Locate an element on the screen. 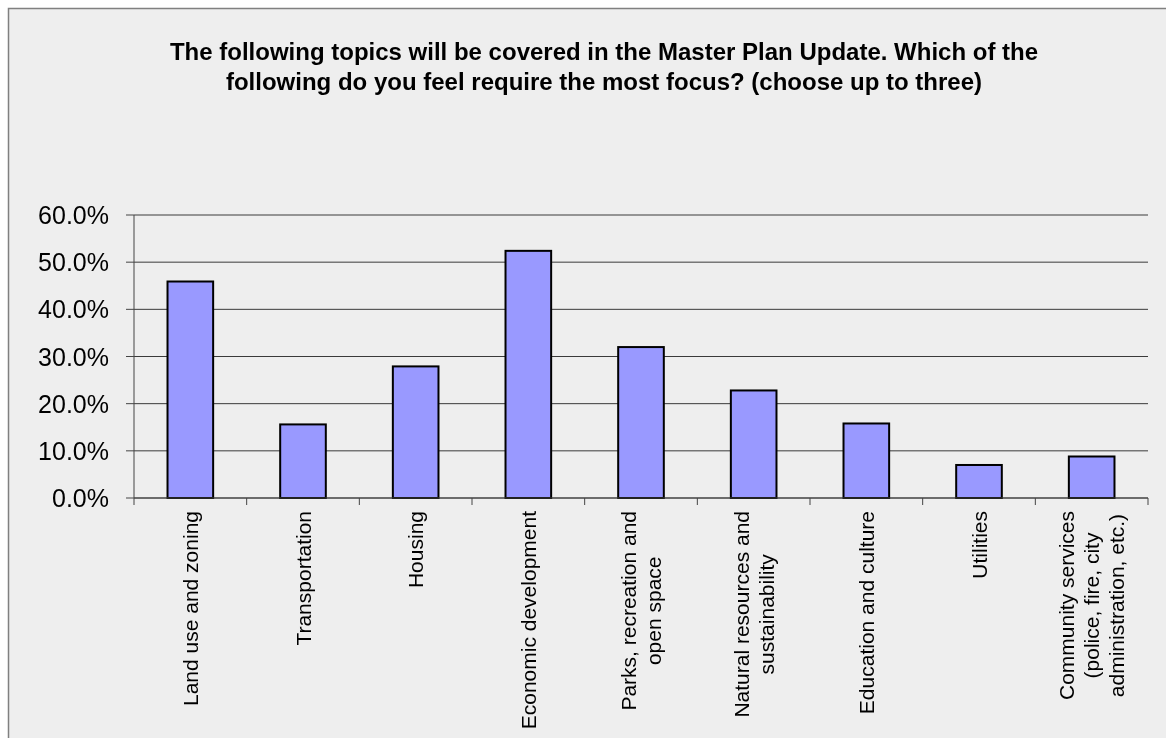  x-tick-label: Utilities is located at coordinates (979, 544).